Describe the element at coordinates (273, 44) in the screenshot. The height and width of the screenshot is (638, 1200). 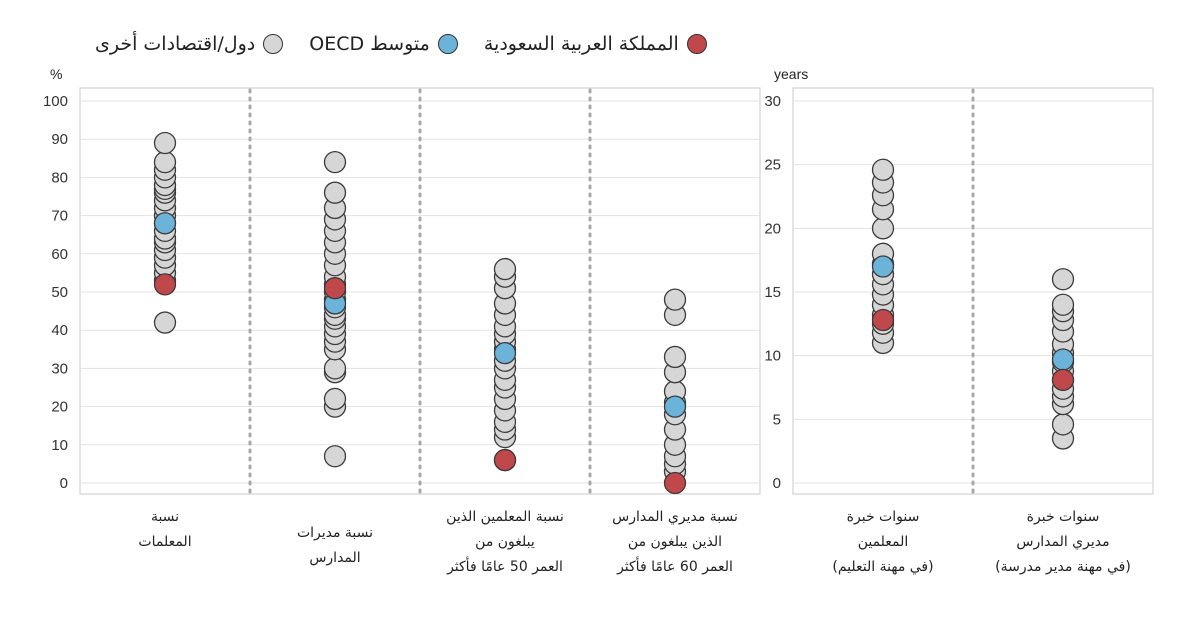
I see `legend-dot-others` at that location.